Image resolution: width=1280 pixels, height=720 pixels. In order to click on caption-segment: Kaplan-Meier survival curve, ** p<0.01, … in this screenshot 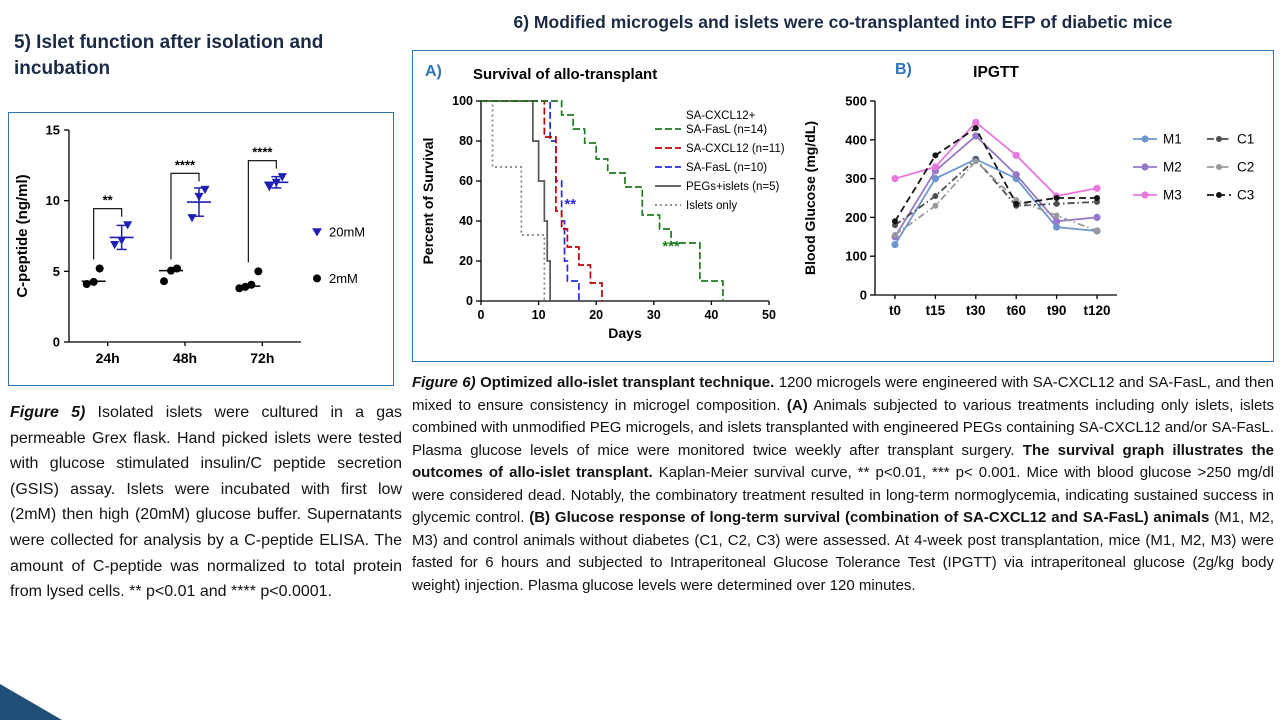, I will do `click(843, 495)`.